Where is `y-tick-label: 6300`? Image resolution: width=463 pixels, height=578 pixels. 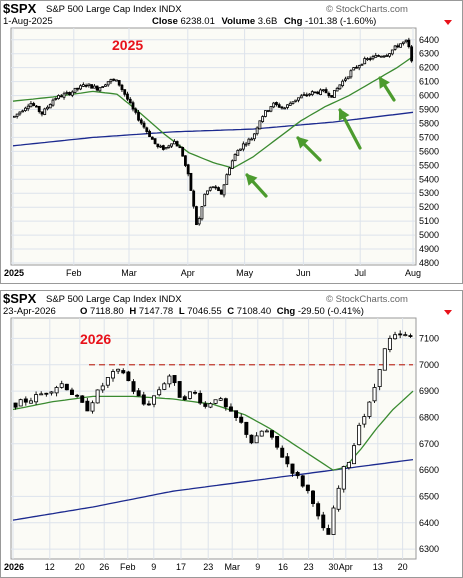
y-tick-label: 6300 is located at coordinates (429, 54).